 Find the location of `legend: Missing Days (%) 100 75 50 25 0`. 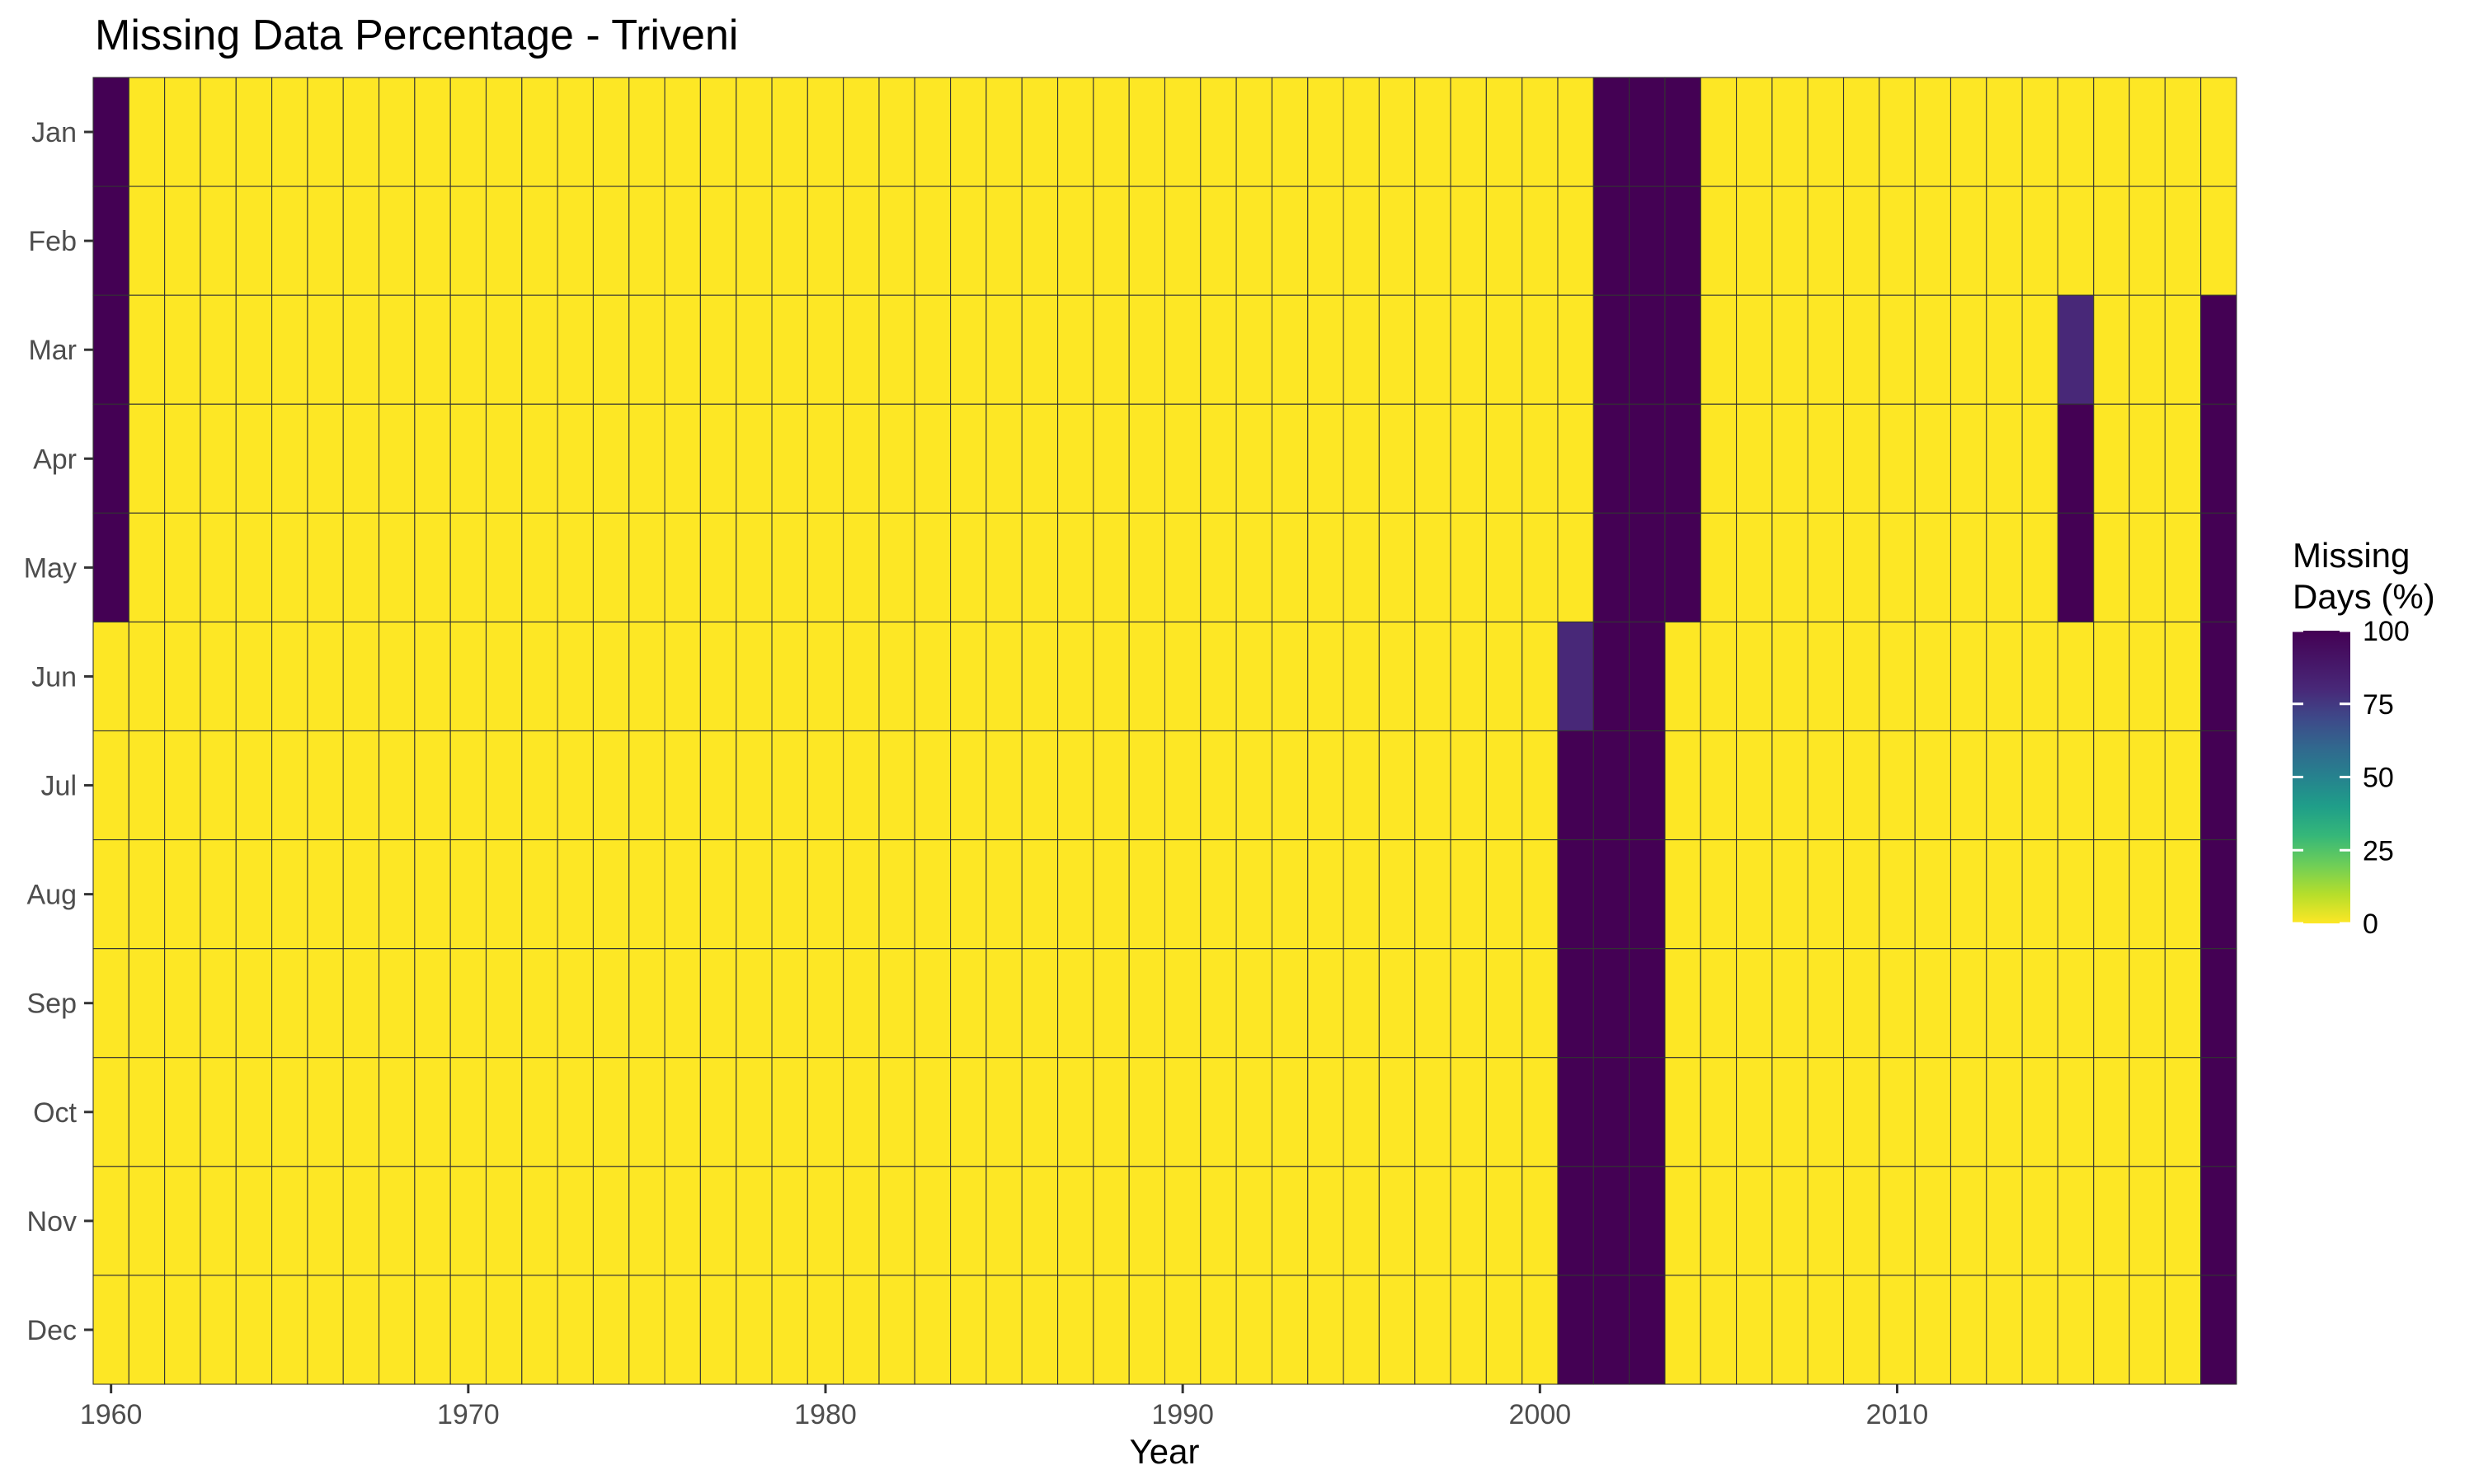

legend: Missing Days (%) 100 75 50 25 0 is located at coordinates (2364, 738).